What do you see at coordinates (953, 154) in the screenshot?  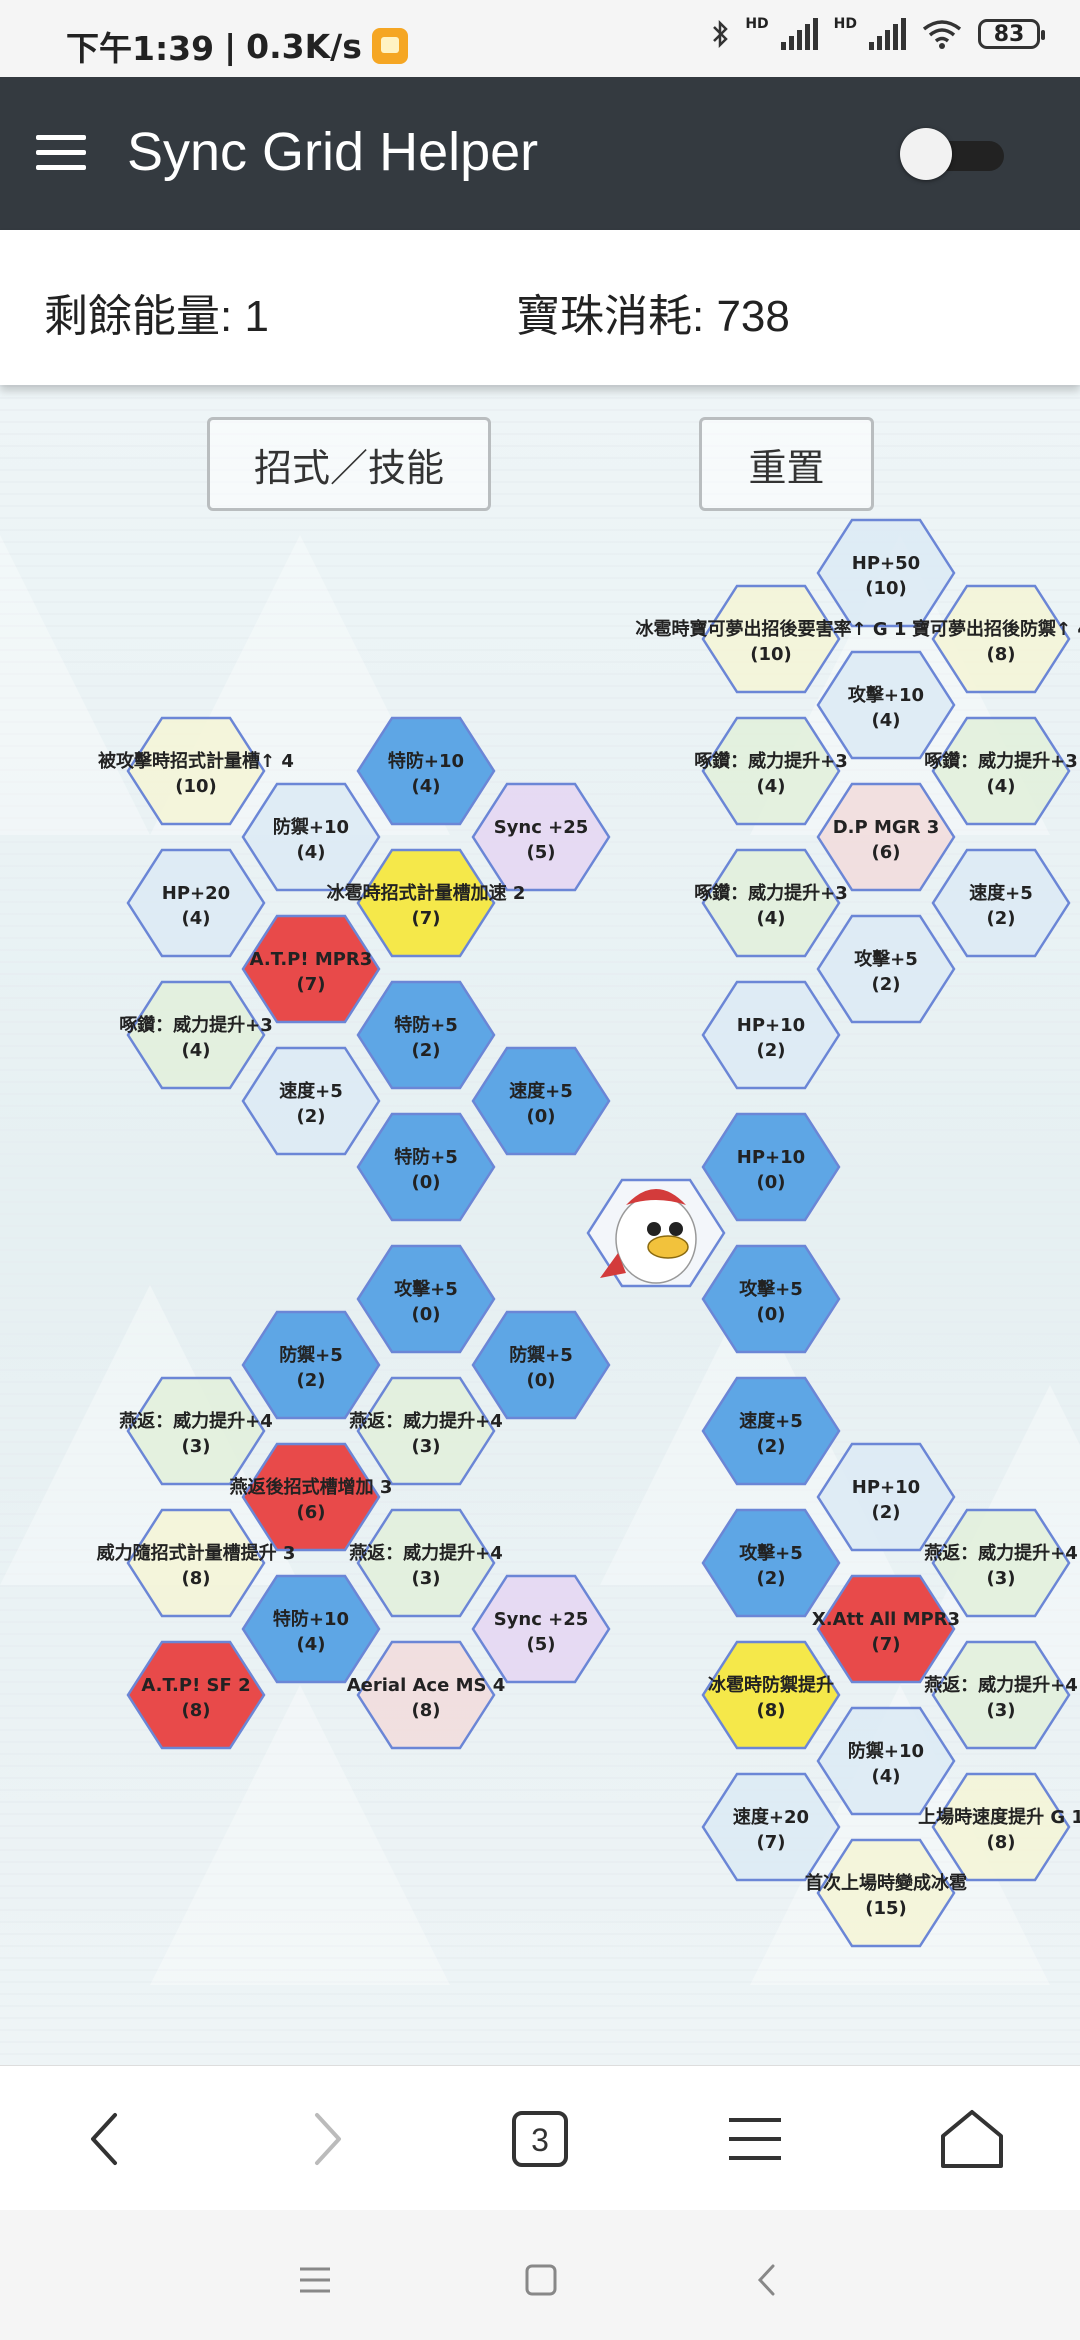 I see `toggle-switch` at bounding box center [953, 154].